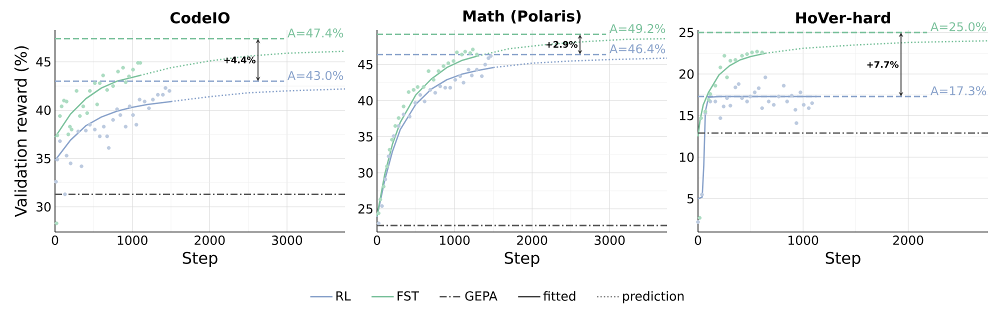 Image resolution: width=997 pixels, height=317 pixels. What do you see at coordinates (687, 157) in the screenshot?
I see `y-tick-label: 10` at bounding box center [687, 157].